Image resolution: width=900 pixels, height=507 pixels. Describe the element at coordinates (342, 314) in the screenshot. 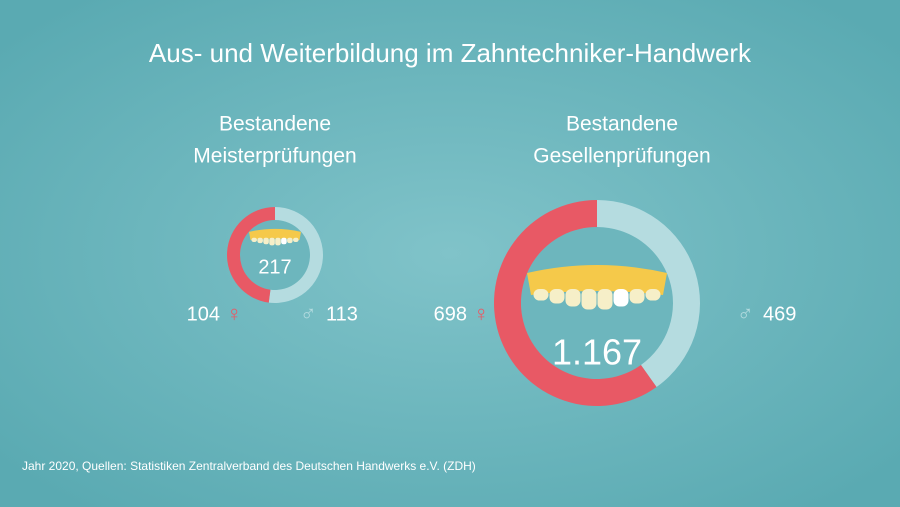

I see `value-label: 113` at that location.